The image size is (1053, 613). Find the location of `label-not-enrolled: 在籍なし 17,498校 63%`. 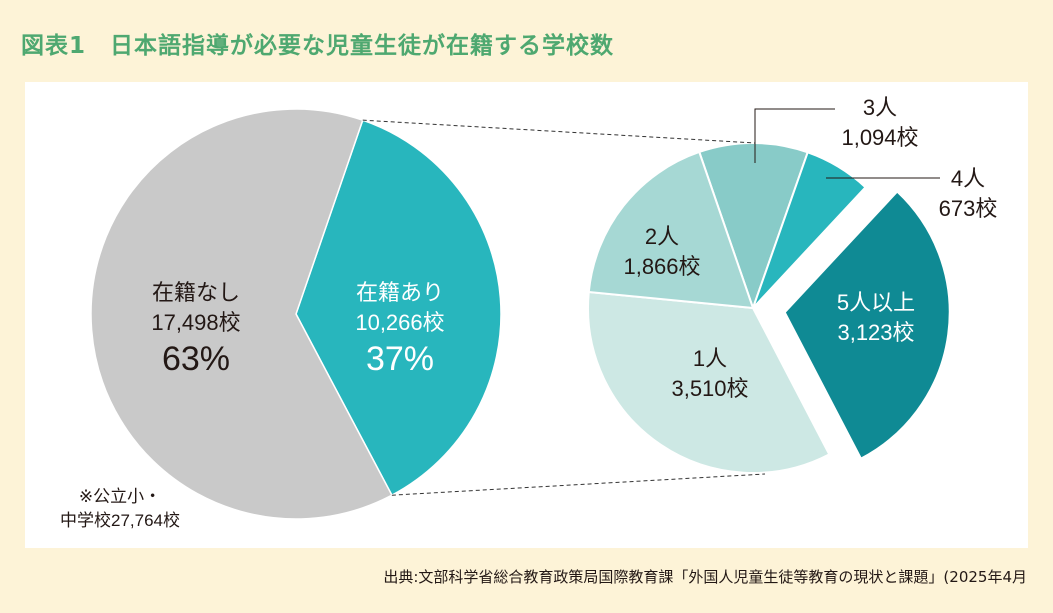

label-not-enrolled: 在籍なし 17,498校 63% is located at coordinates (195, 329).